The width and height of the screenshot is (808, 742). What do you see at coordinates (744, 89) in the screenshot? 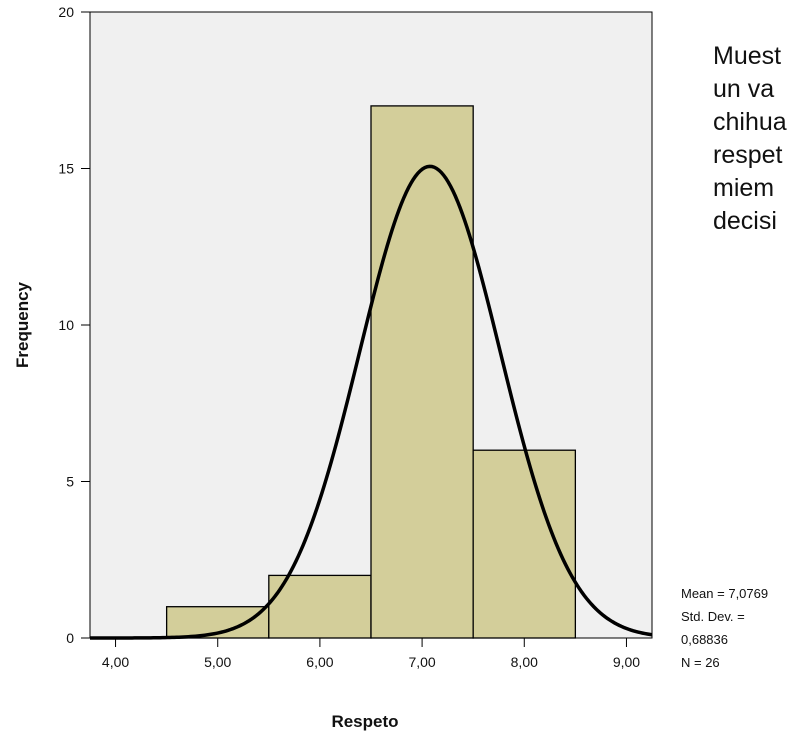
I see `side-text-line: un va` at bounding box center [744, 89].